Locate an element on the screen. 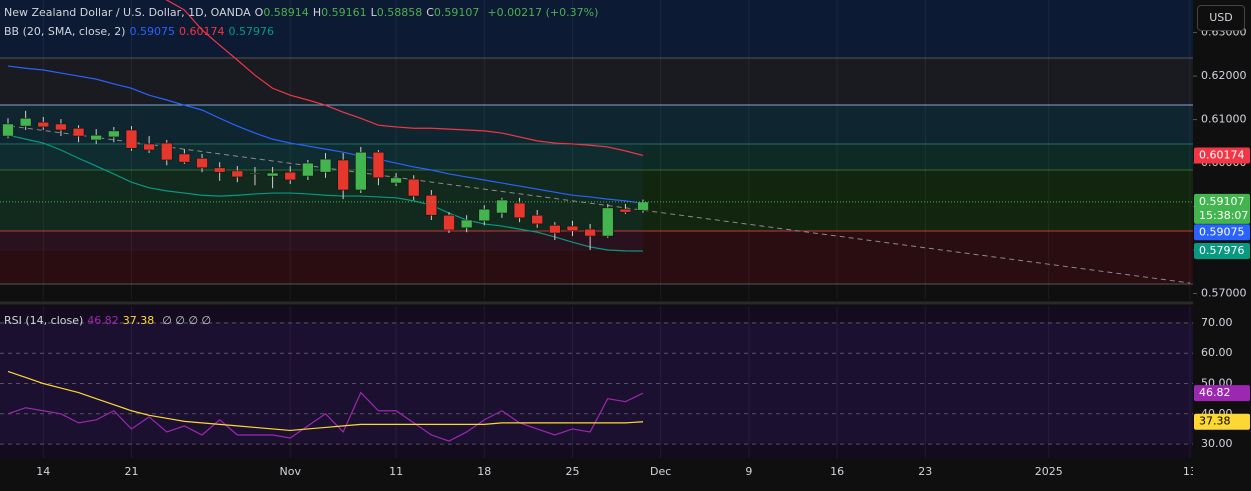 This screenshot has height=491, width=1251. rsi-legend: RSI (14, close) 46.82 37.38 ∅ ∅ ∅ ∅ is located at coordinates (109, 320).